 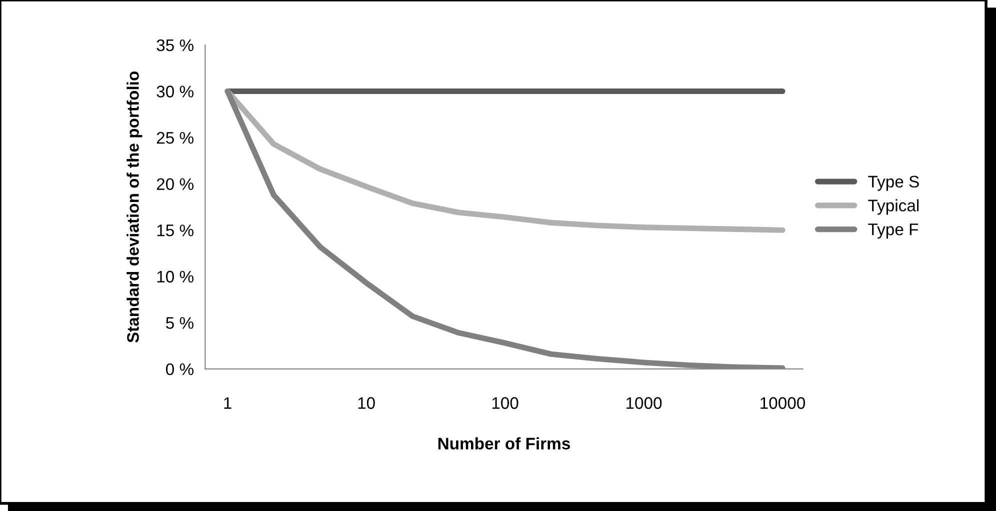 I want to click on y-tick-label: 20 %, so click(x=175, y=184).